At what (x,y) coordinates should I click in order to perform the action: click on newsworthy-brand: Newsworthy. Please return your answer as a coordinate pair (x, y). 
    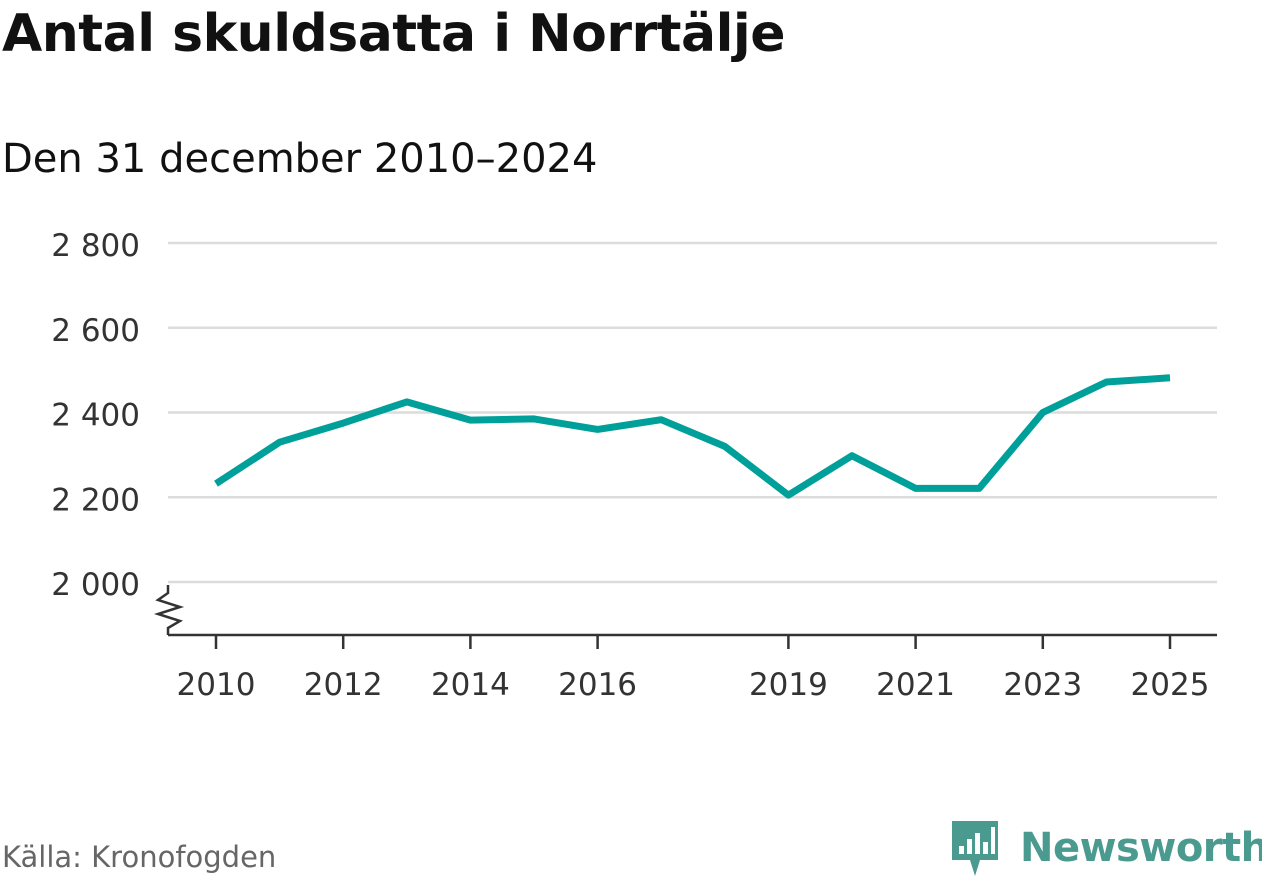
    Looking at the image, I should click on (1106, 848).